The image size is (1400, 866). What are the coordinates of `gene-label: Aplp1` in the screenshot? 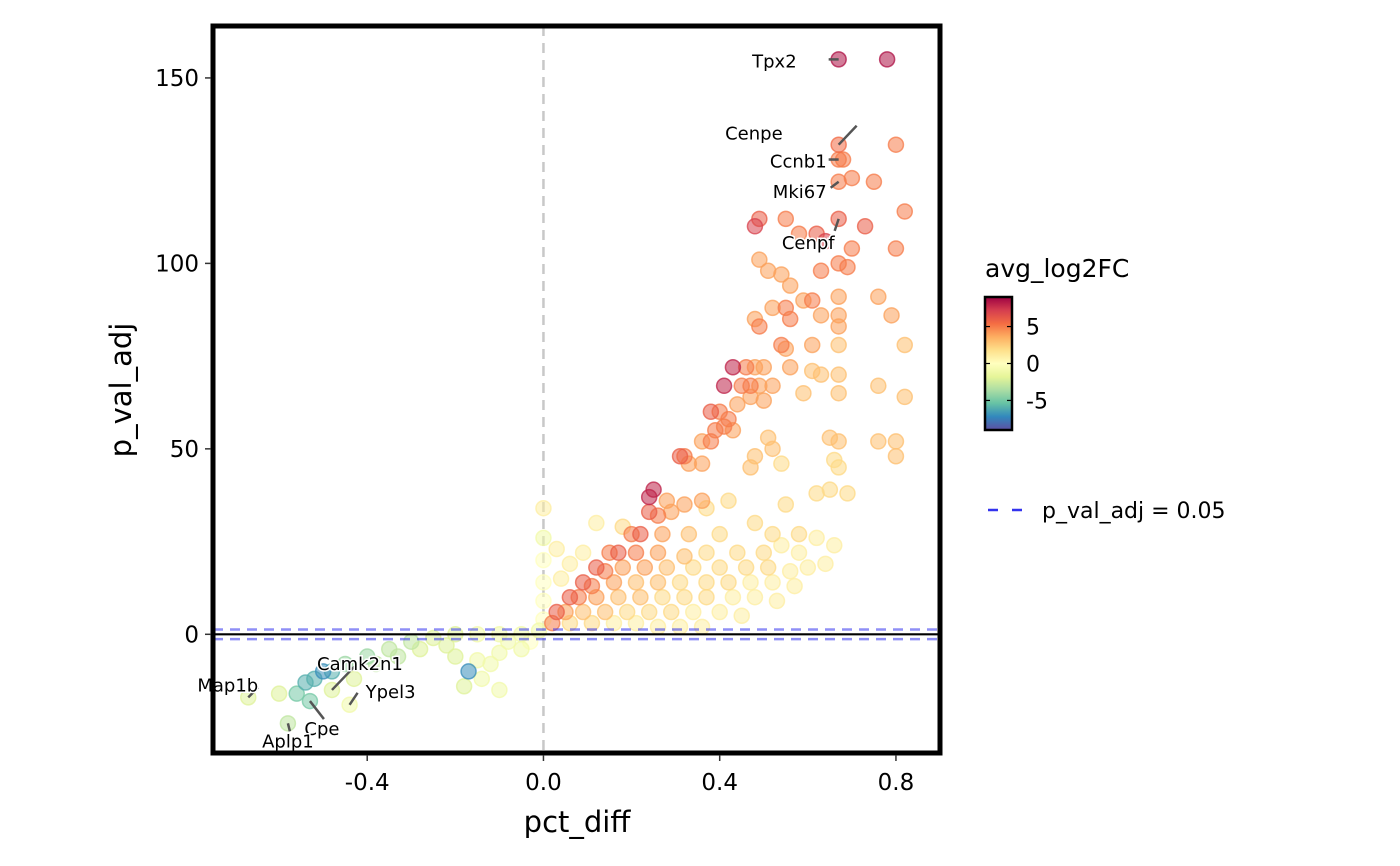 It's located at (288, 741).